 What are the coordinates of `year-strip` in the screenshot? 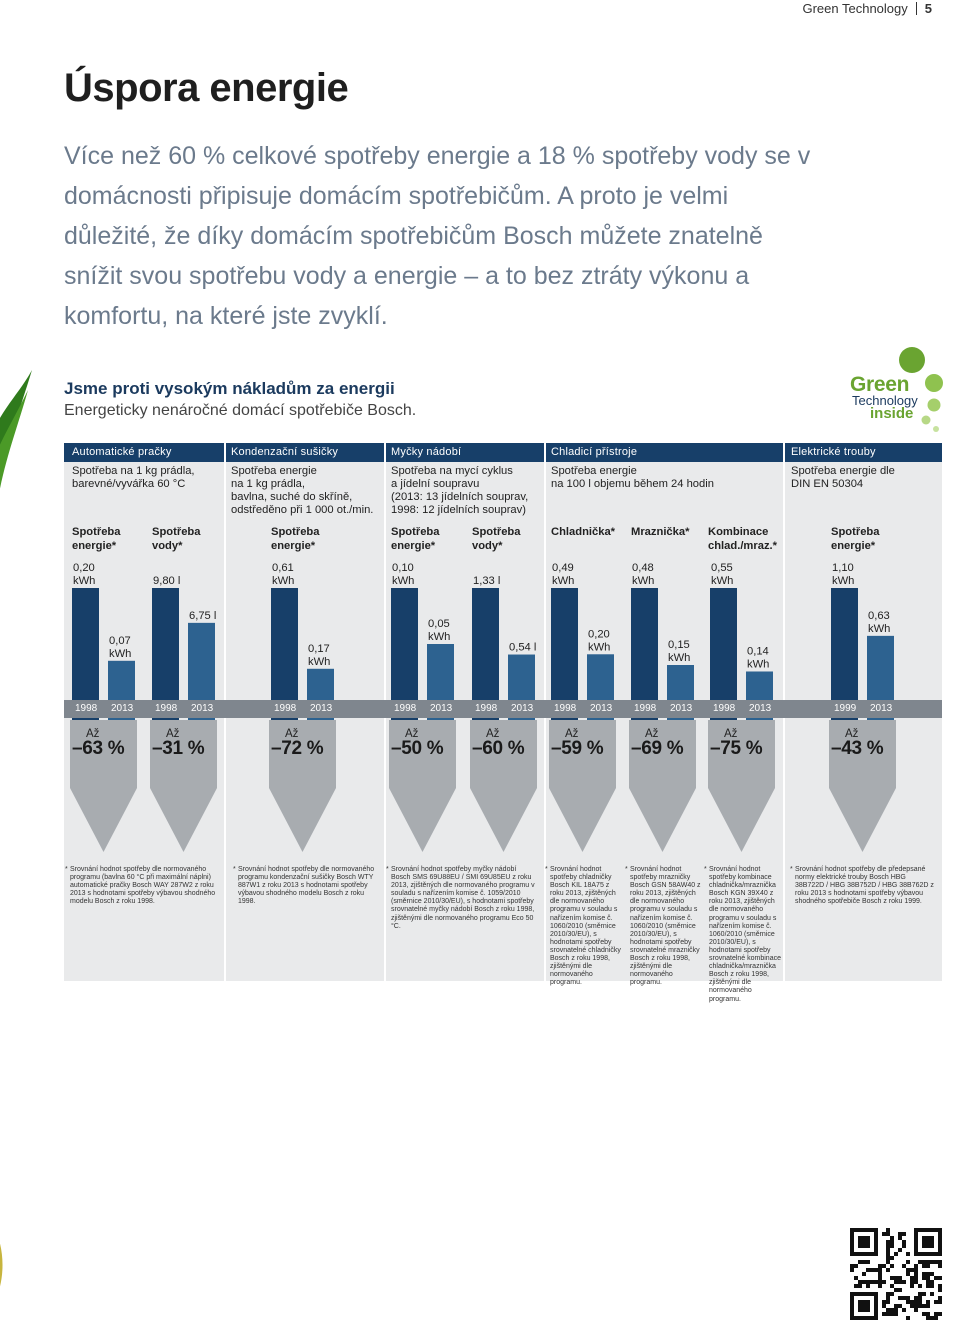 It's located at (503, 709).